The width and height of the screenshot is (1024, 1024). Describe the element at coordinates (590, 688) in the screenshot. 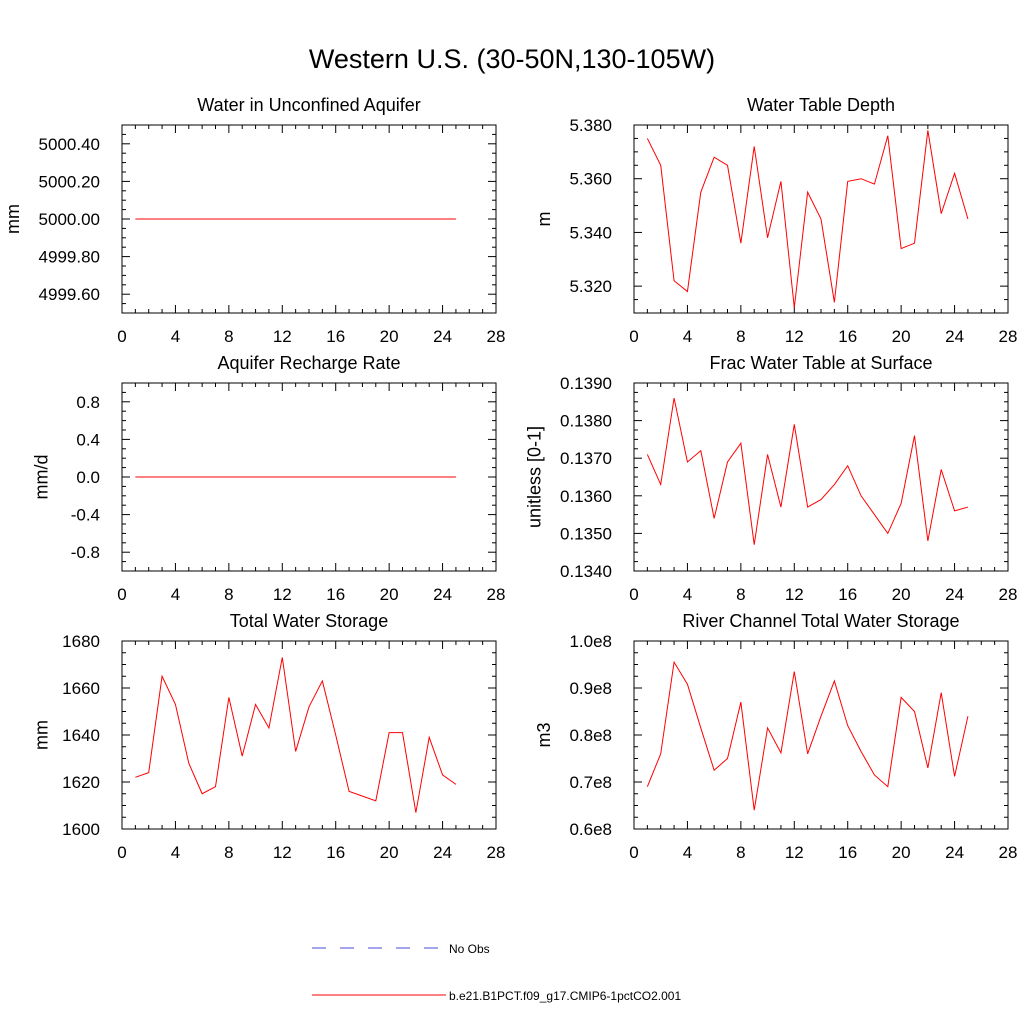

I see `y-tick-label: 0.9e8` at that location.